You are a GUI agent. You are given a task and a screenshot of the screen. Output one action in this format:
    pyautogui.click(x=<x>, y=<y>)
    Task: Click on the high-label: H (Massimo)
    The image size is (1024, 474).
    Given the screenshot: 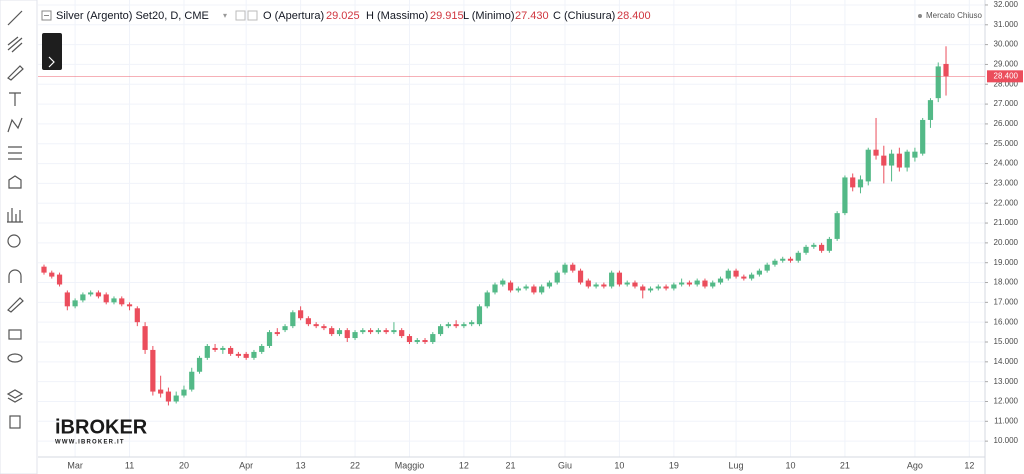 What is the action you would take?
    pyautogui.click(x=397, y=16)
    